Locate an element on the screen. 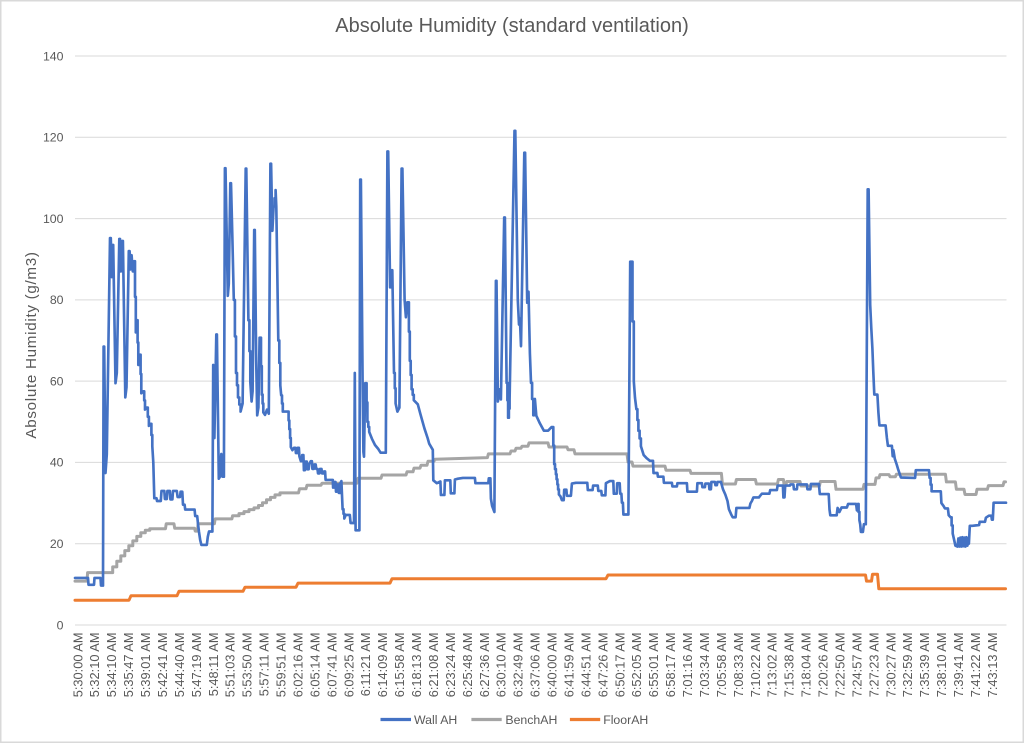  svg-text: 0 is located at coordinates (60, 625).